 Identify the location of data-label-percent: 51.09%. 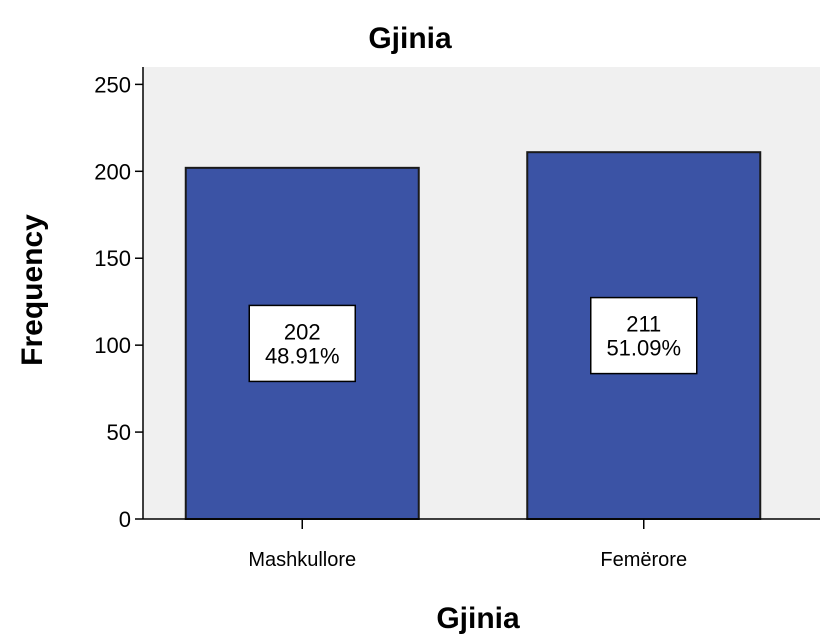
(643, 348).